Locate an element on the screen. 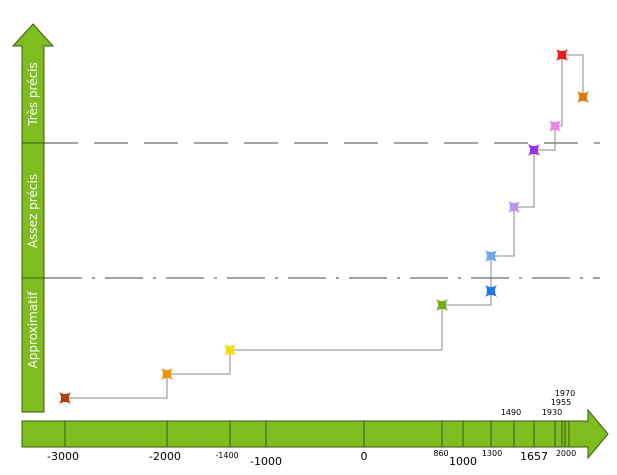 This screenshot has height=475, width=617. tick-label: 1970 is located at coordinates (565, 393).